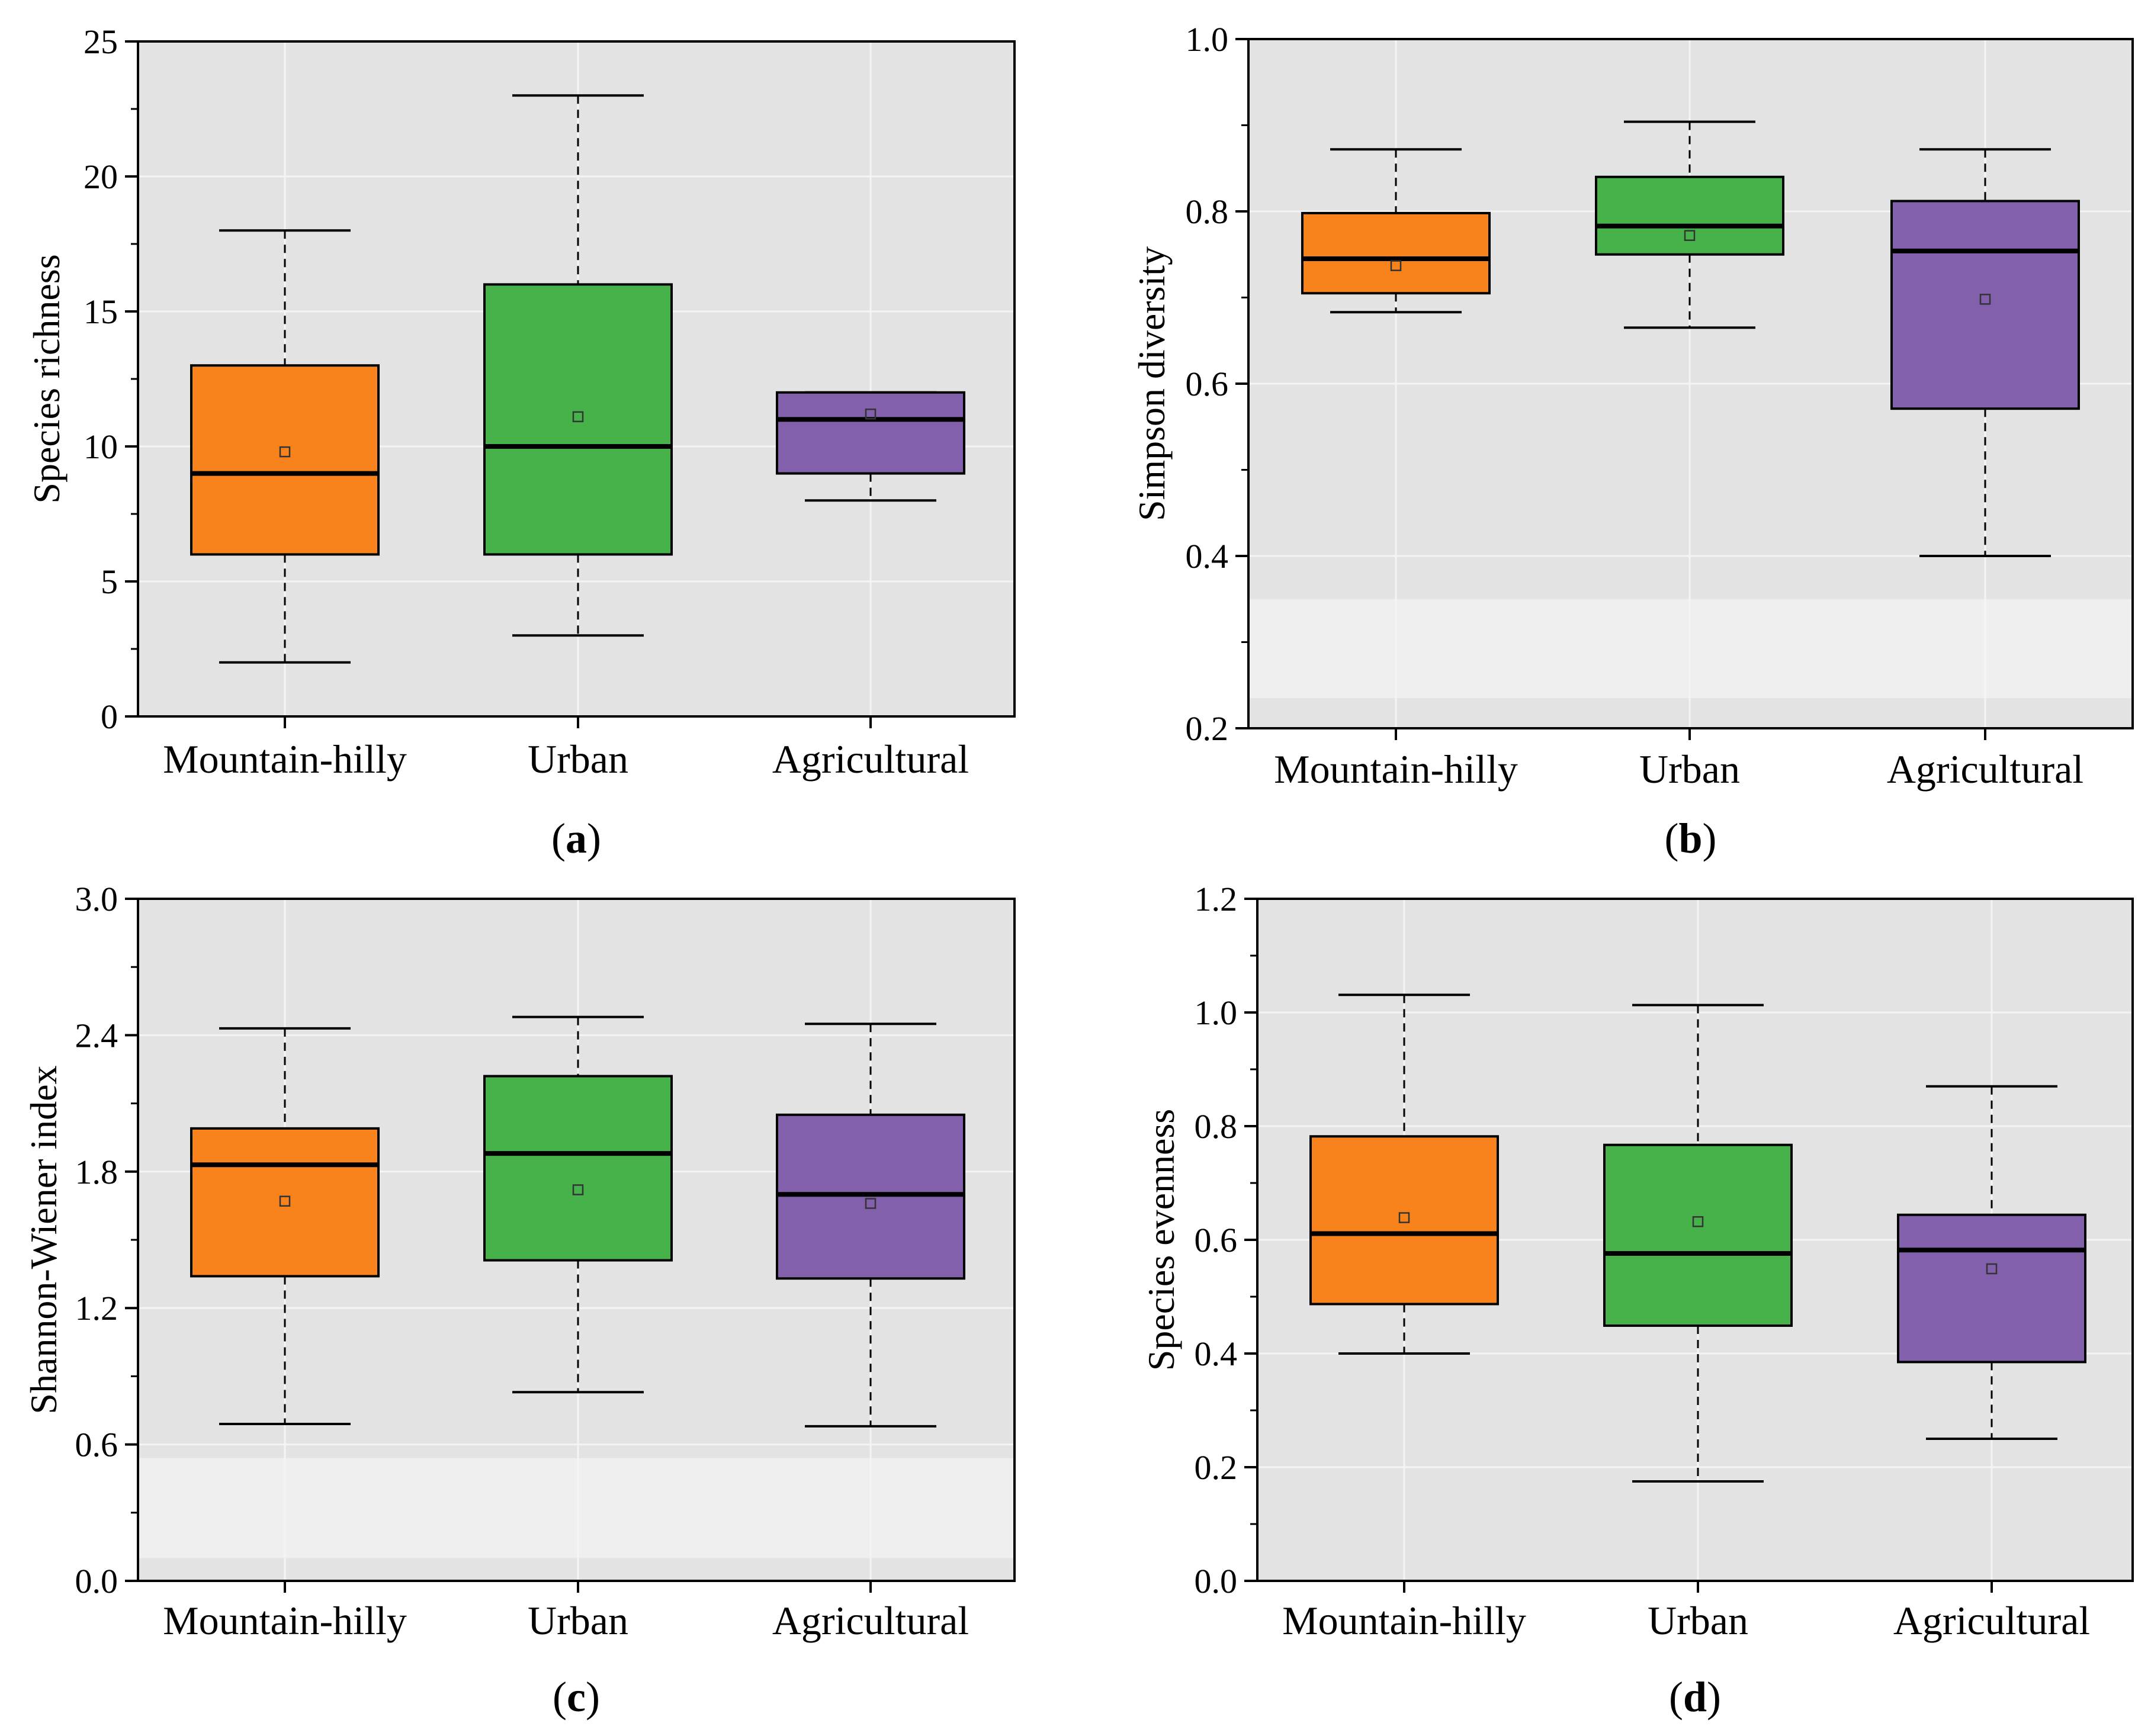  Describe the element at coordinates (96, 1172) in the screenshot. I see `y-tick-label: 1.8` at that location.